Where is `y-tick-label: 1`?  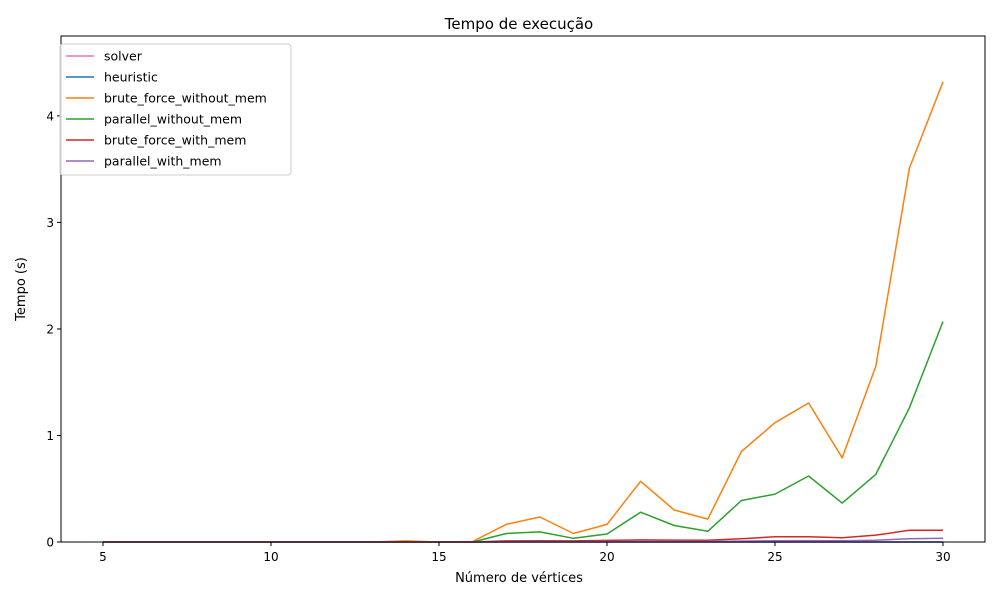
y-tick-label: 1 is located at coordinates (50, 436).